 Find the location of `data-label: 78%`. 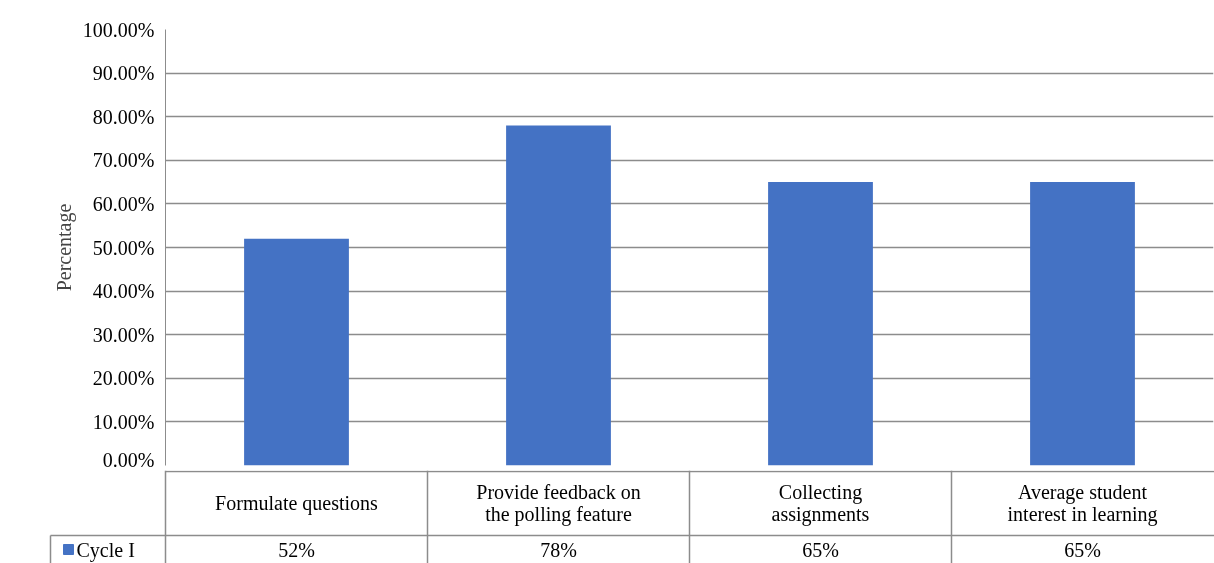

data-label: 78% is located at coordinates (558, 549).